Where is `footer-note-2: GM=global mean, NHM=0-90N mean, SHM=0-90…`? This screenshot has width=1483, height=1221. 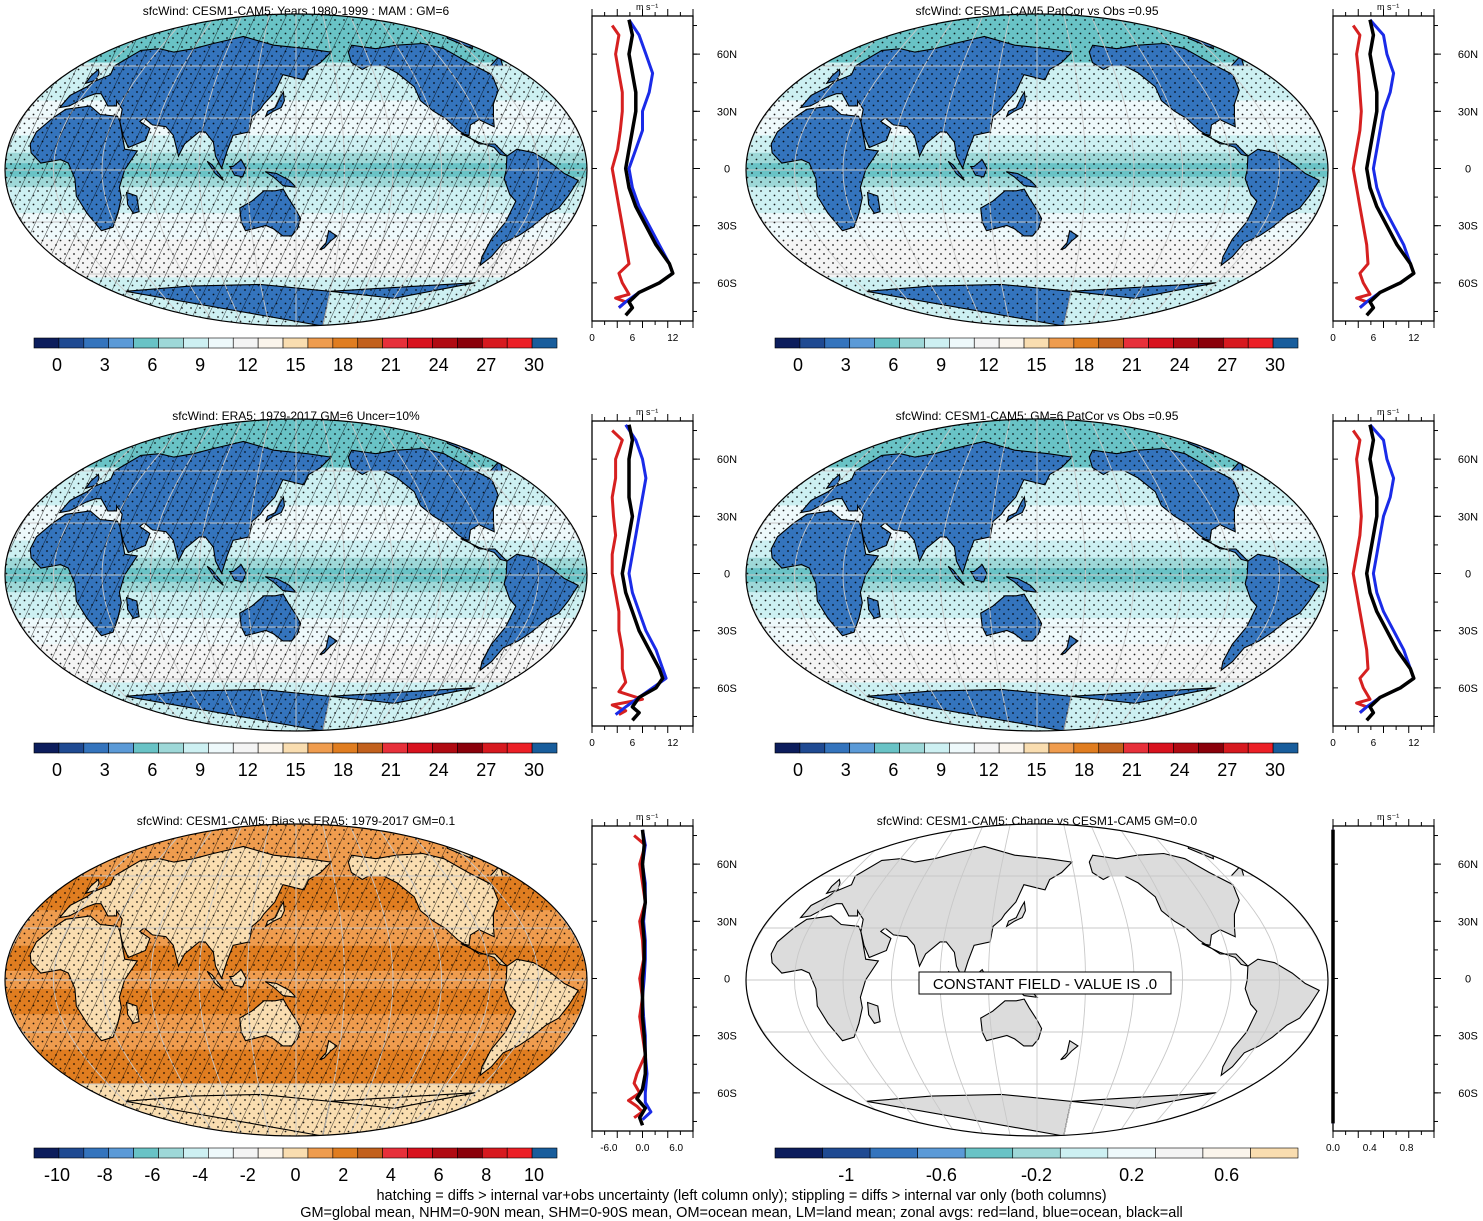 footer-note-2: GM=global mean, NHM=0-90N mean, SHM=0-90… is located at coordinates (741, 1213).